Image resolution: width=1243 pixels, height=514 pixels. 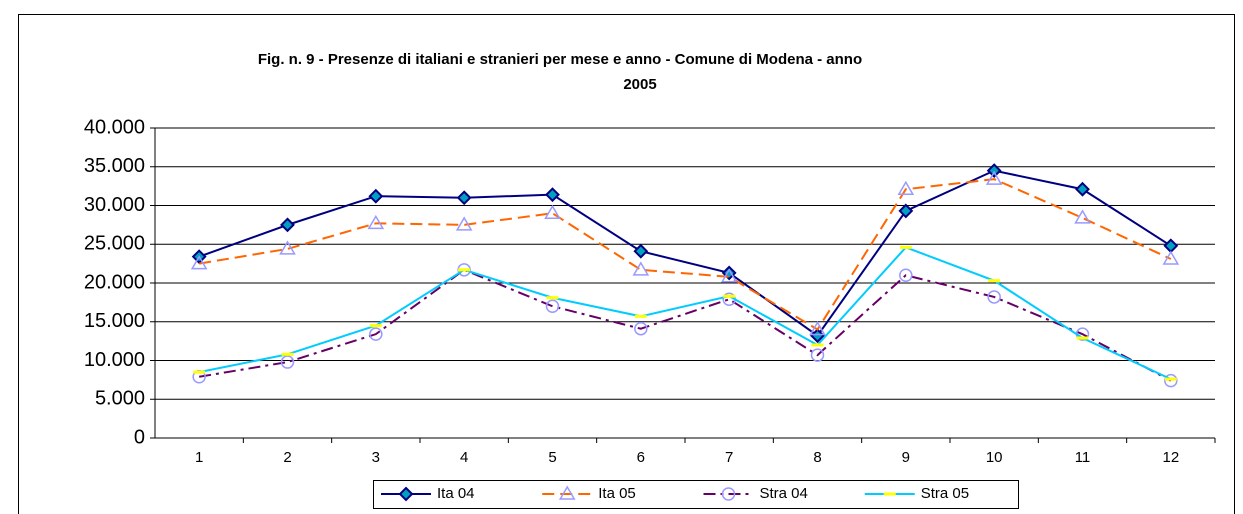 What do you see at coordinates (639, 84) in the screenshot?
I see `chart-title: 2005` at bounding box center [639, 84].